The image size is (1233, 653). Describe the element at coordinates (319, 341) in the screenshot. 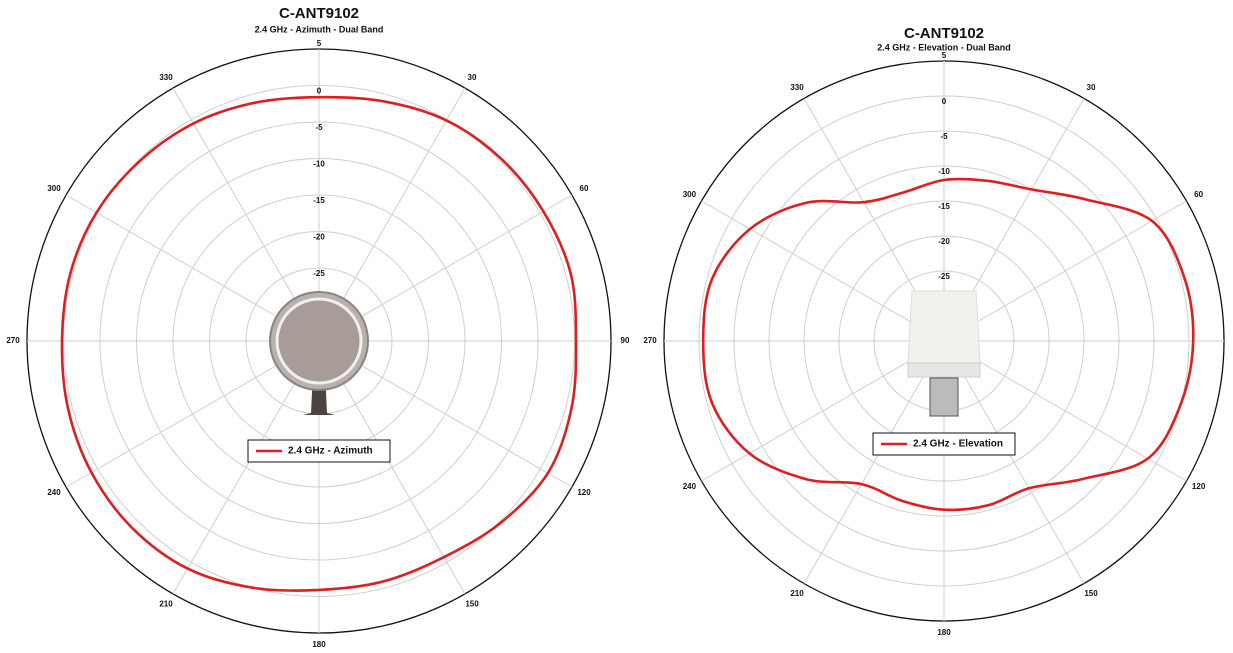

I see `antenna-face` at that location.